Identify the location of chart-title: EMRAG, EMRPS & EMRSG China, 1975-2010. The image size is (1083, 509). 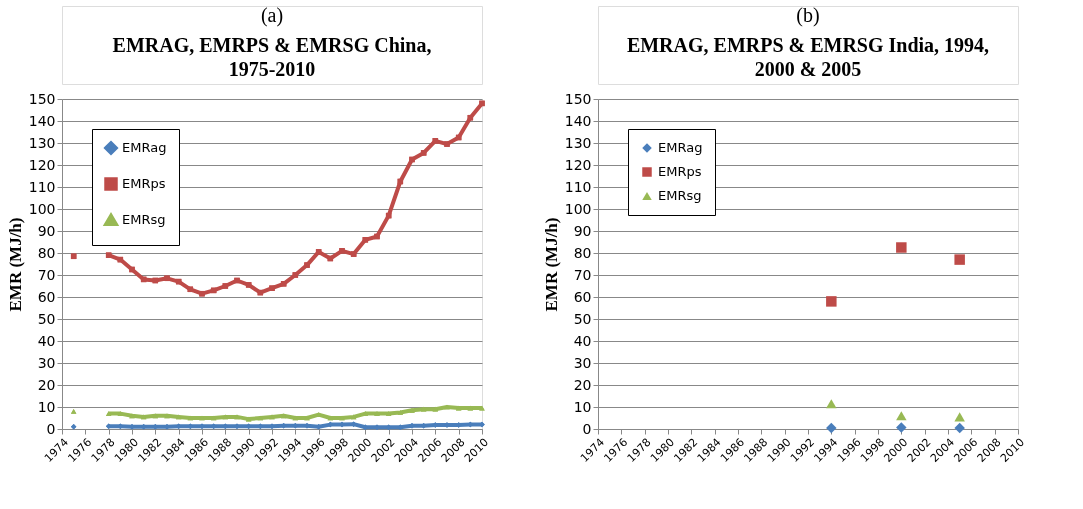
(272, 57).